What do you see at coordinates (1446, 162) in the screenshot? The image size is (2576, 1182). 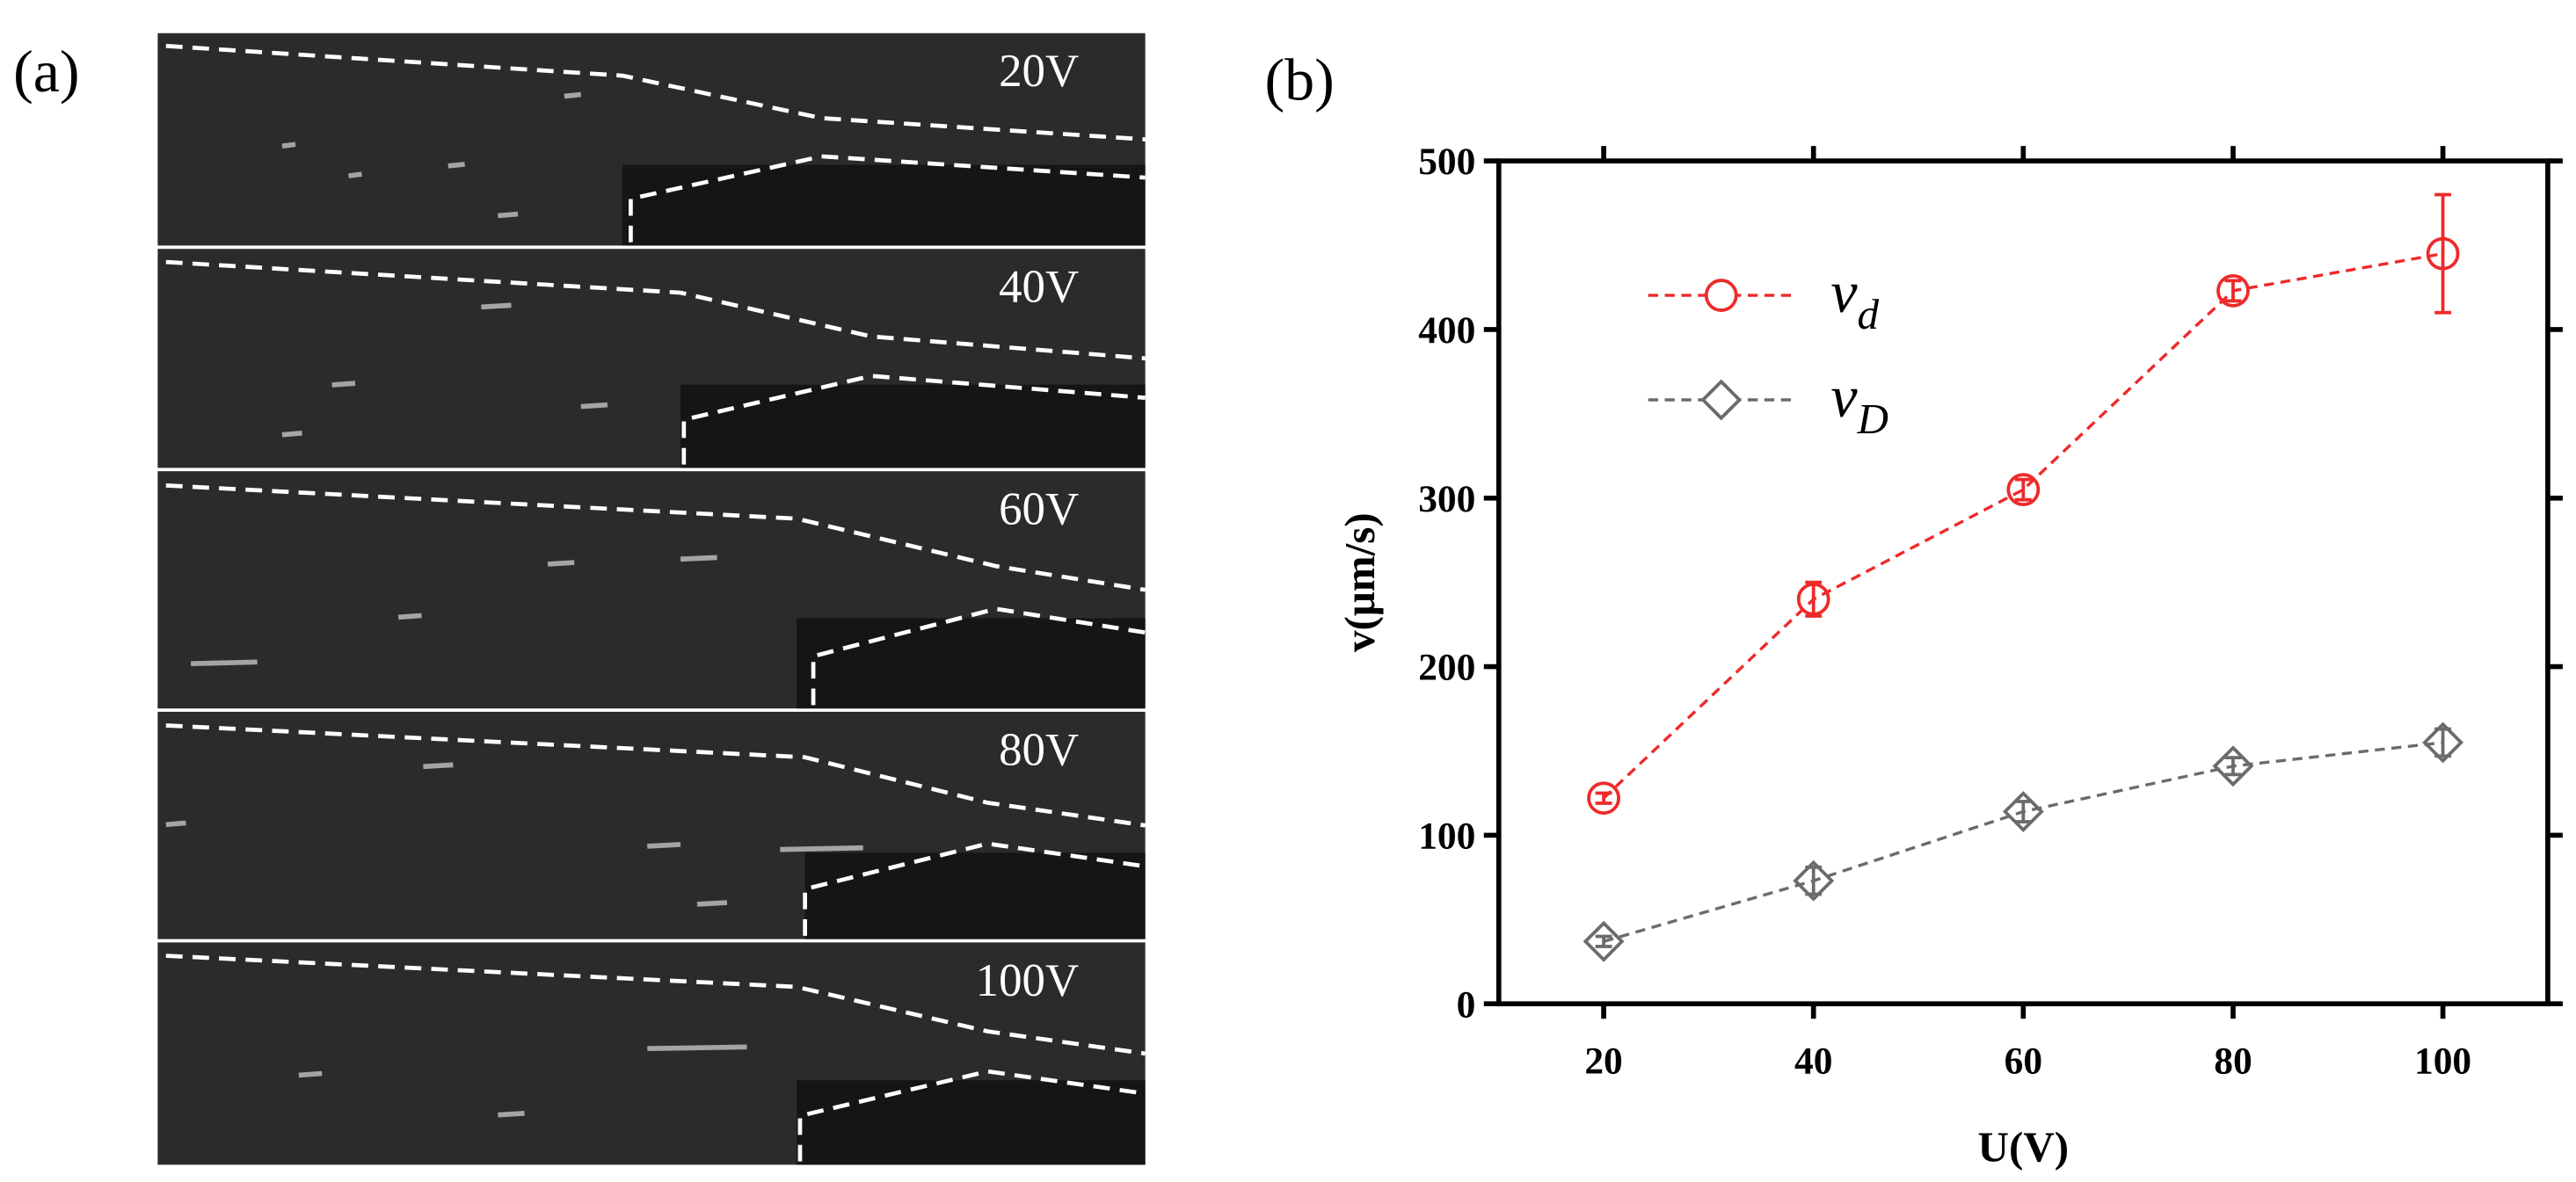 I see `y-tick-label: 500` at bounding box center [1446, 162].